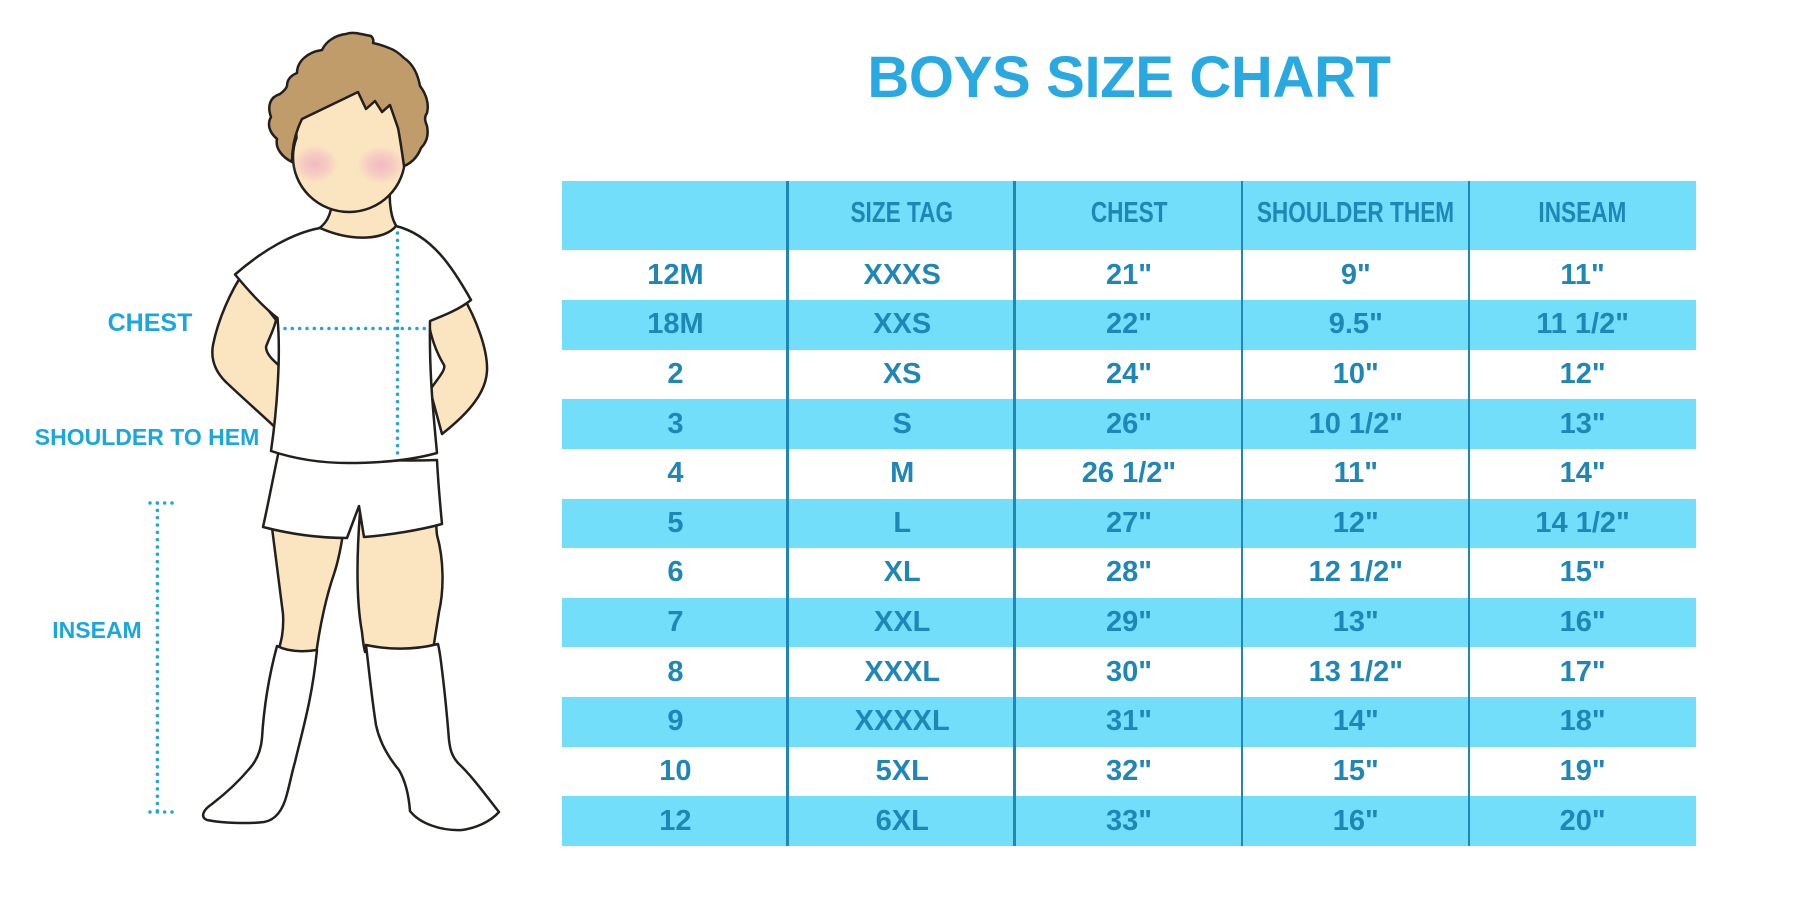  I want to click on svg-text: INSEAM, so click(96, 630).